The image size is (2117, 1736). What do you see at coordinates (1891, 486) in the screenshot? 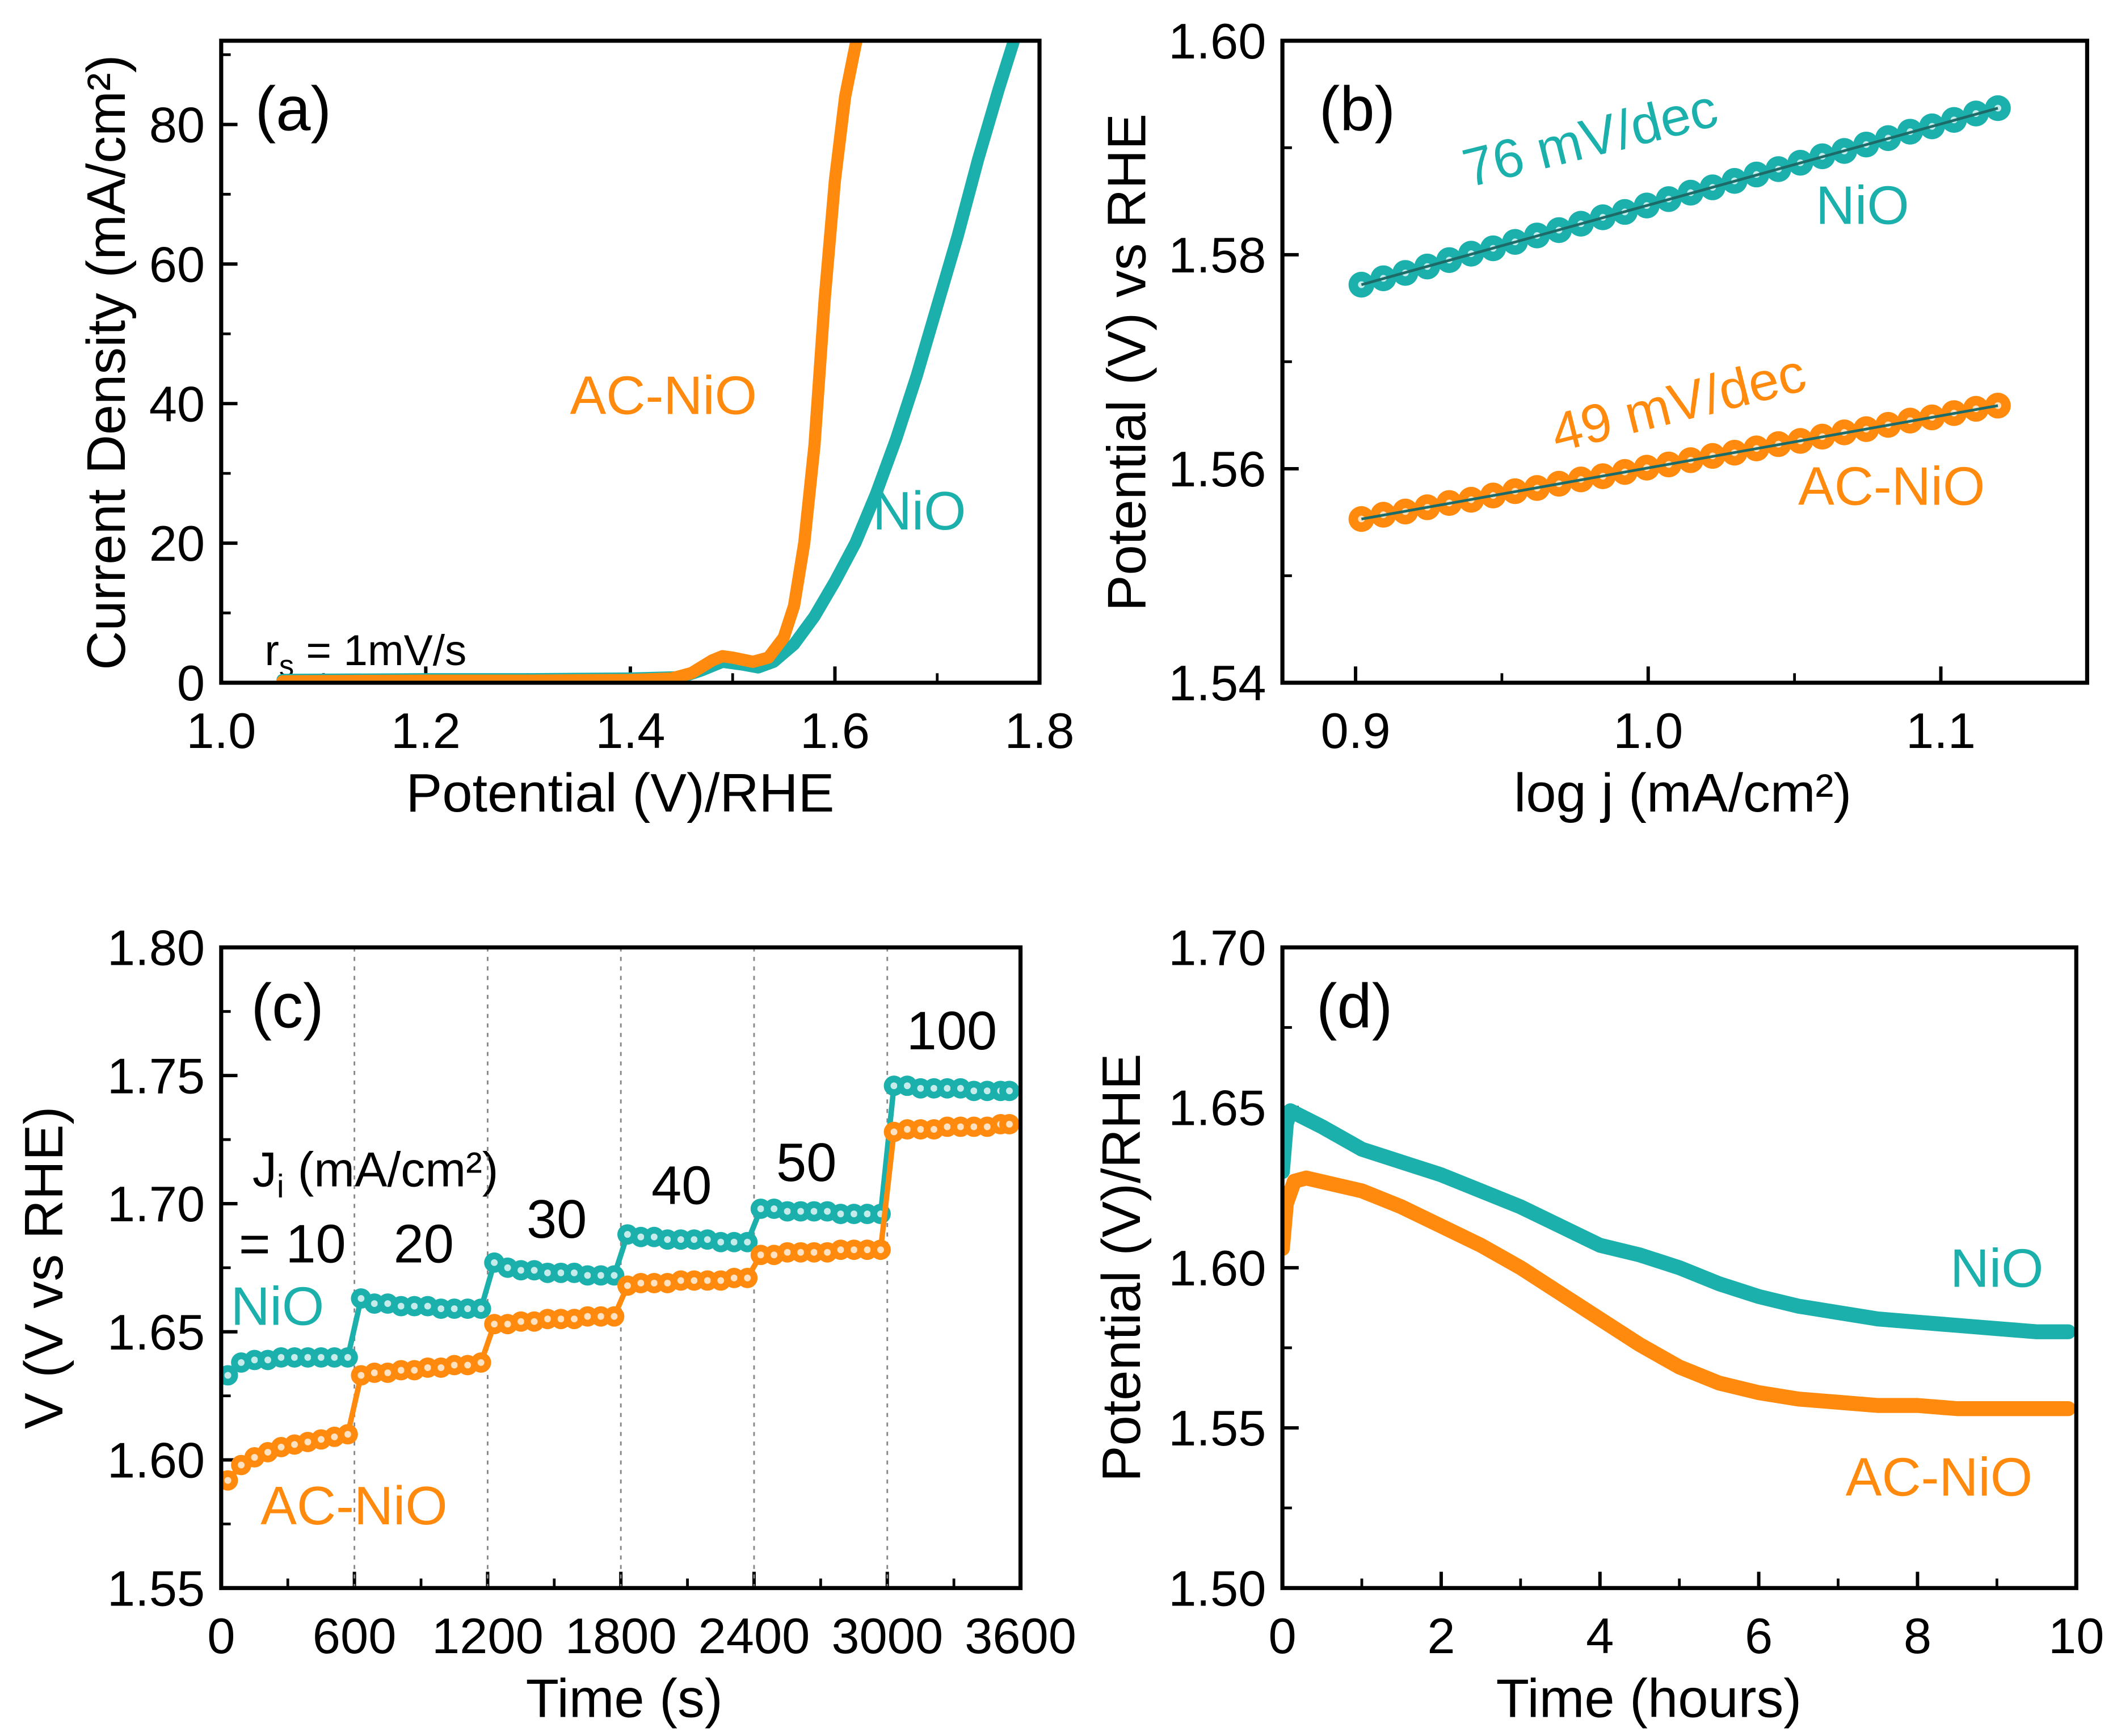
I see `ac-nio-label-b: AC-NiO` at bounding box center [1891, 486].